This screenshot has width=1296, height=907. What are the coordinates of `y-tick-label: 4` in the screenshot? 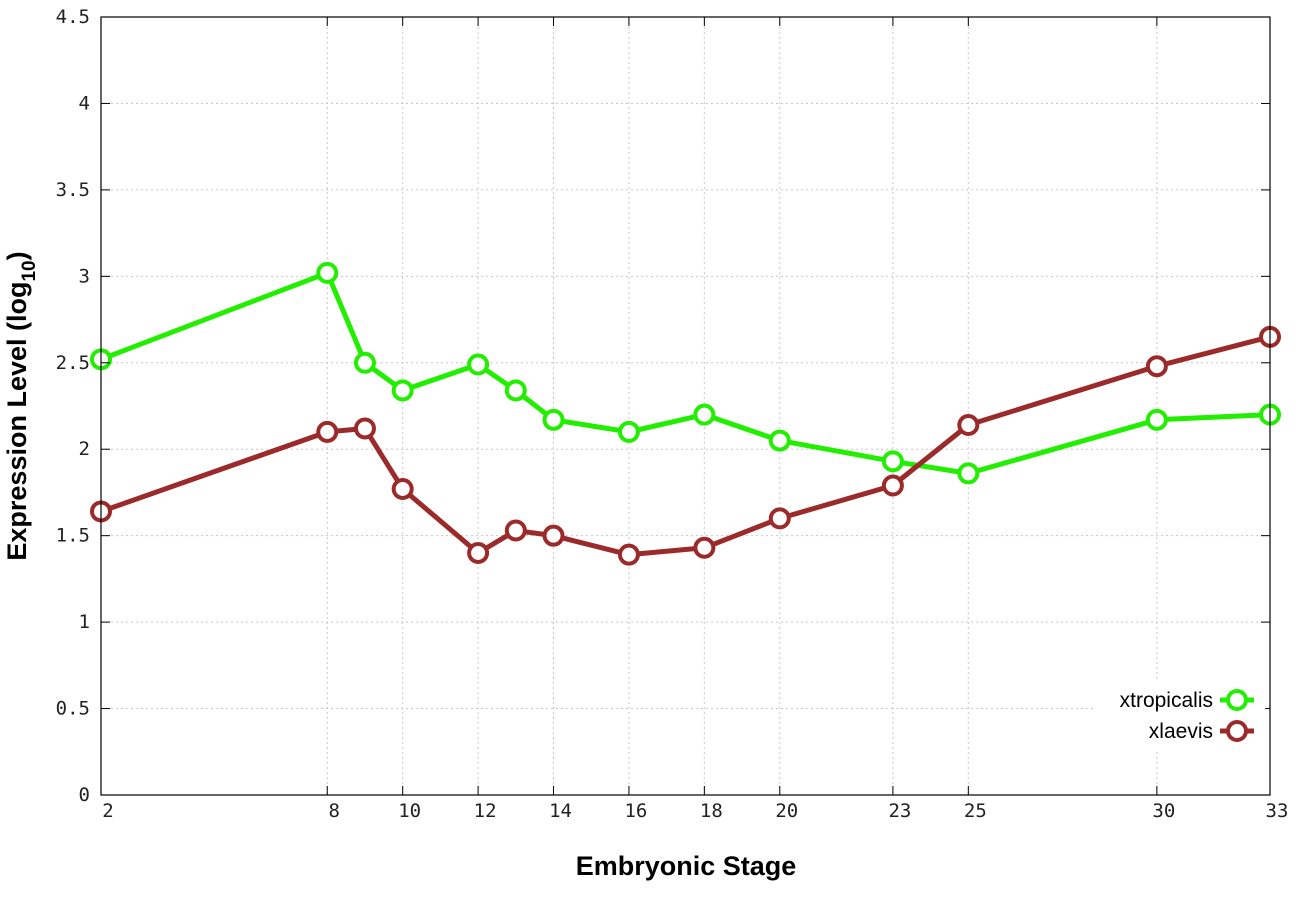 It's located at (84, 103).